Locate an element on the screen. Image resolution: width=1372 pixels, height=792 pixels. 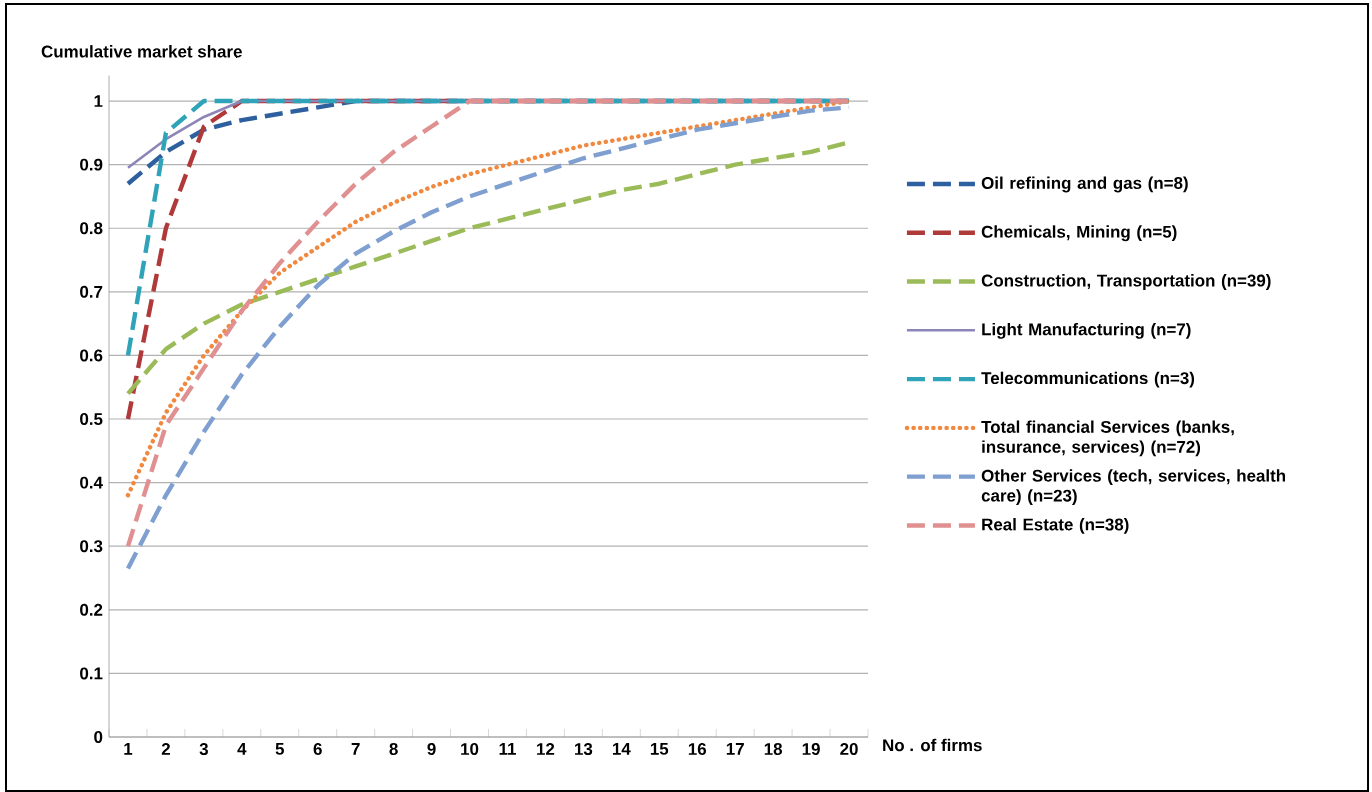
legend-label: Other Services (tech, services, health care) (n=23) is located at coordinates (1133, 487).